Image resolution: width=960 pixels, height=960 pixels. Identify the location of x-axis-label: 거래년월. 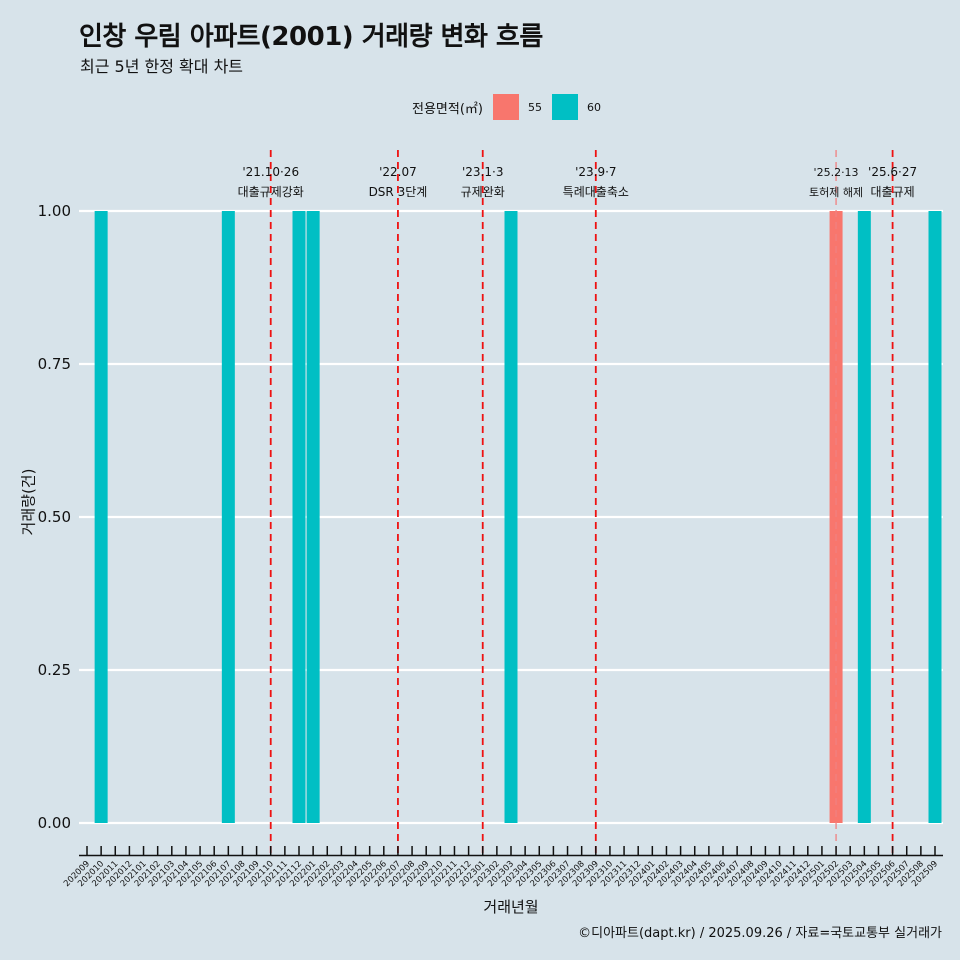
(511, 907).